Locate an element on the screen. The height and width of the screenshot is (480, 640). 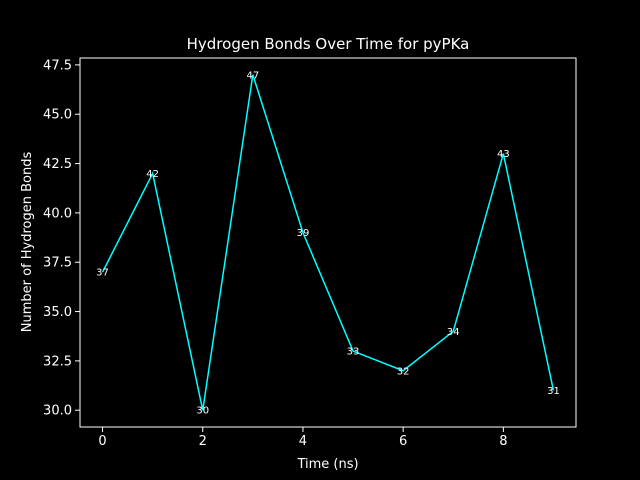
y-axis-label: Number of Hydrogen Bonds is located at coordinates (27, 242).